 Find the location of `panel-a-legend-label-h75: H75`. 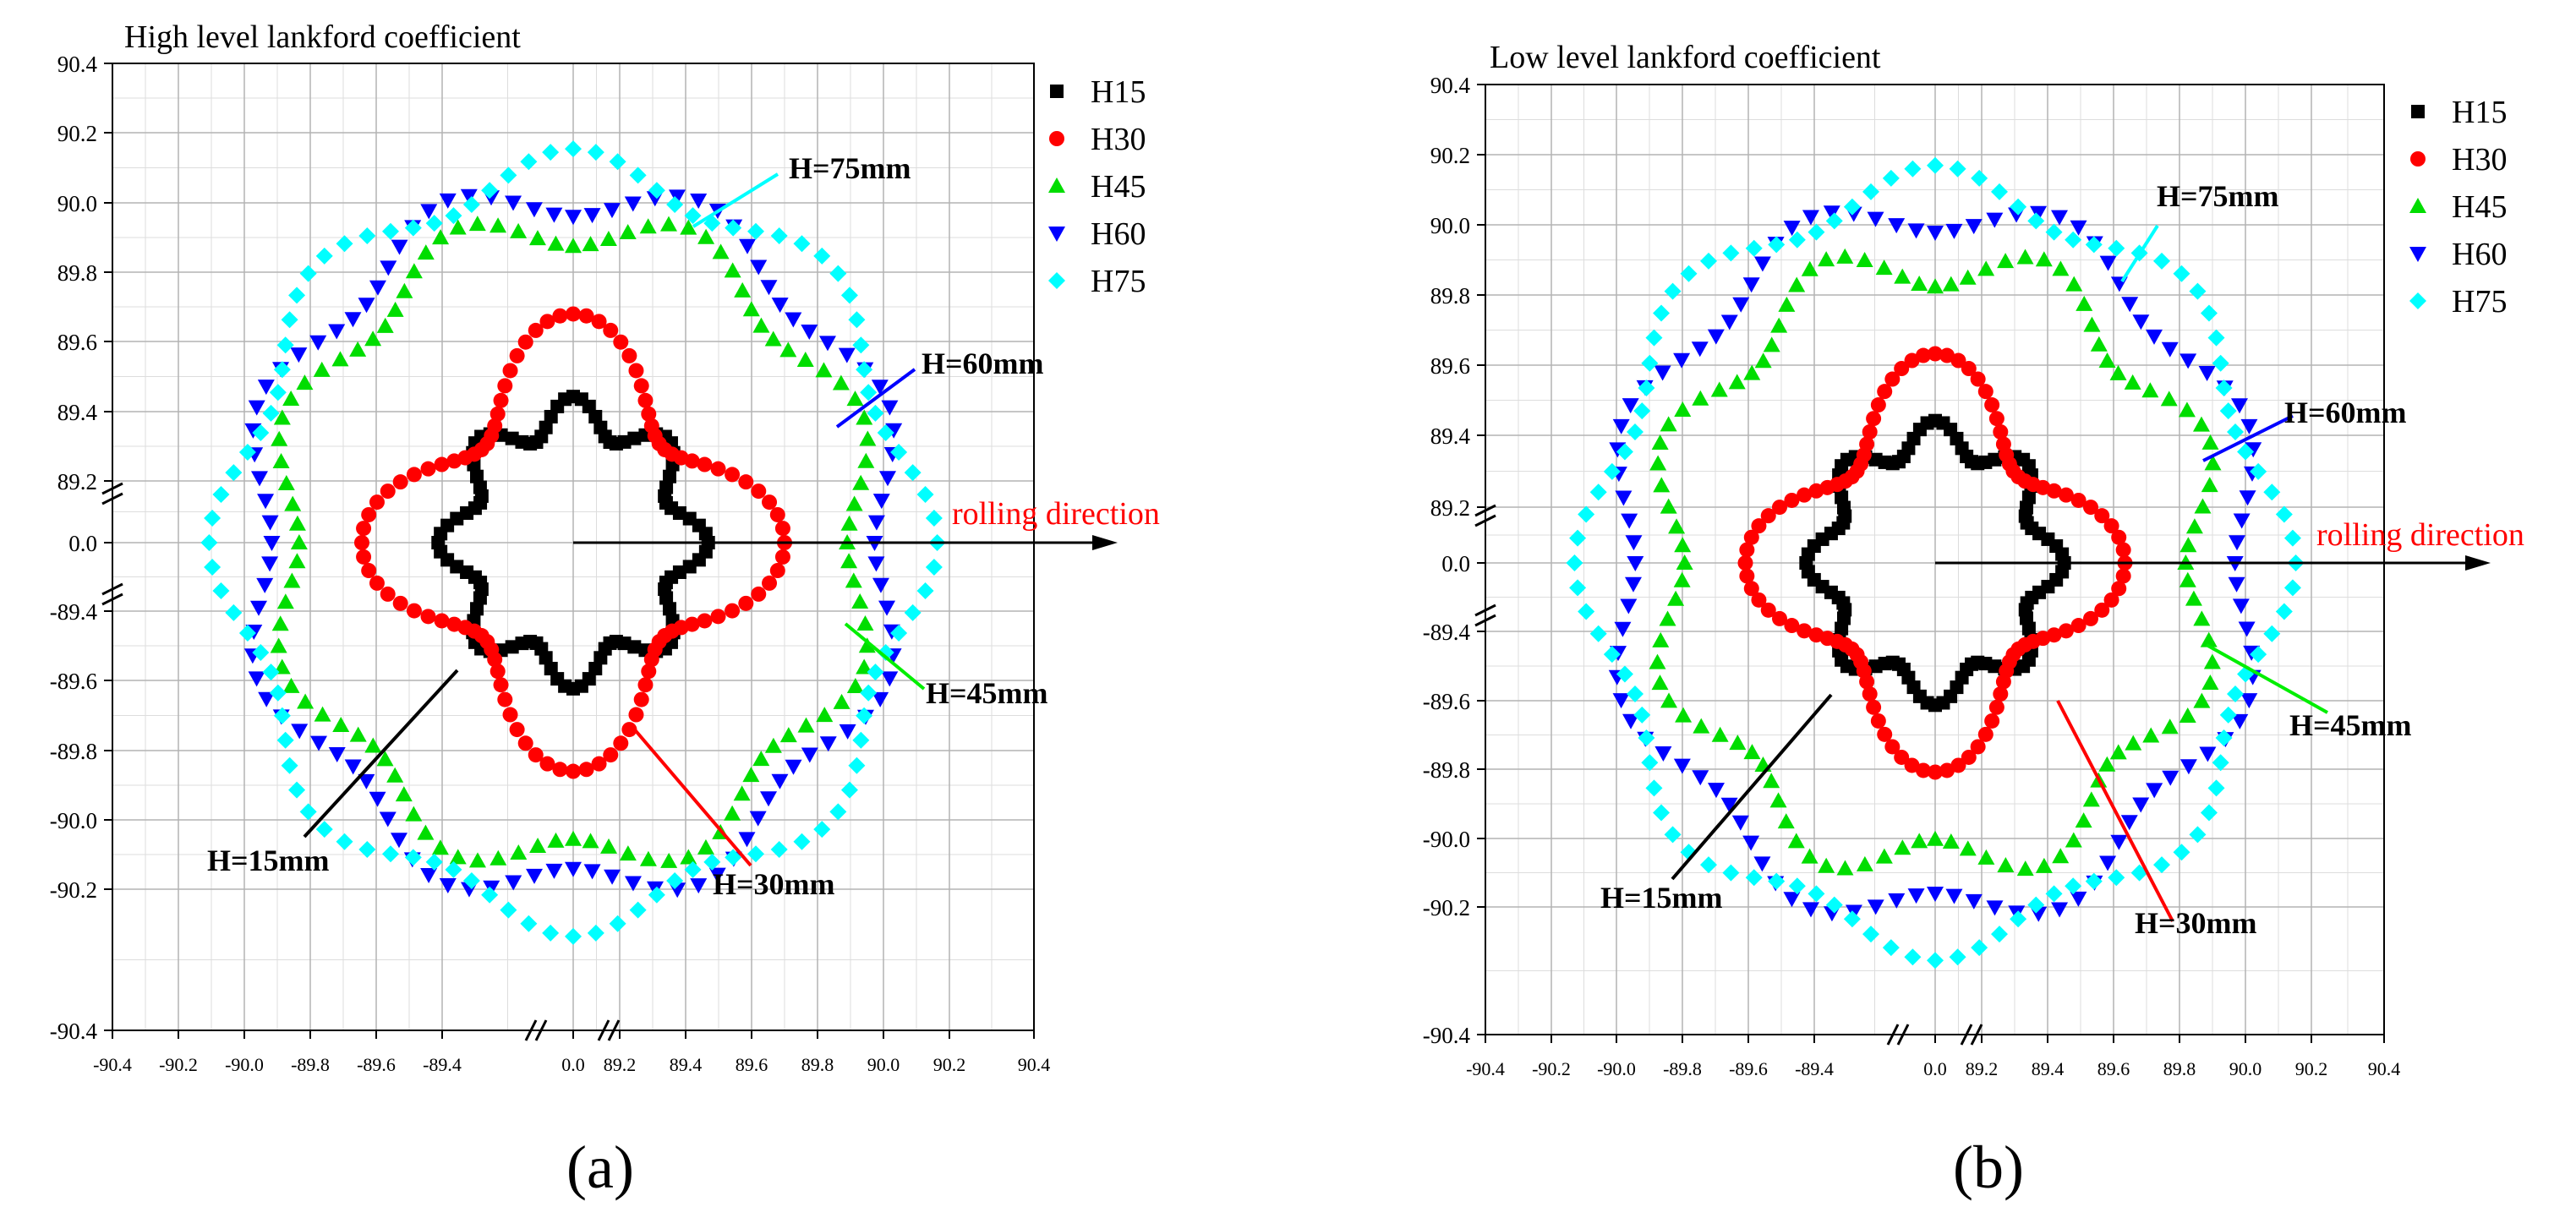

panel-a-legend-label-h75: H75 is located at coordinates (1119, 281).